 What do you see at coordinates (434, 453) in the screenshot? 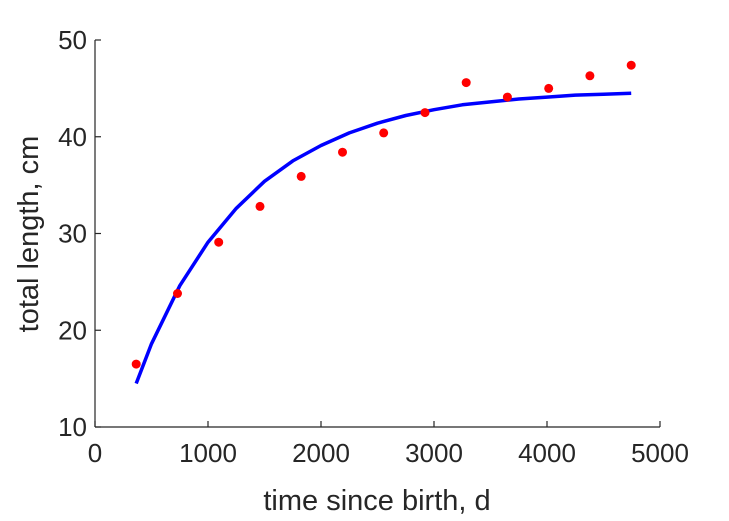
I see `x-tick-label: 3000` at bounding box center [434, 453].